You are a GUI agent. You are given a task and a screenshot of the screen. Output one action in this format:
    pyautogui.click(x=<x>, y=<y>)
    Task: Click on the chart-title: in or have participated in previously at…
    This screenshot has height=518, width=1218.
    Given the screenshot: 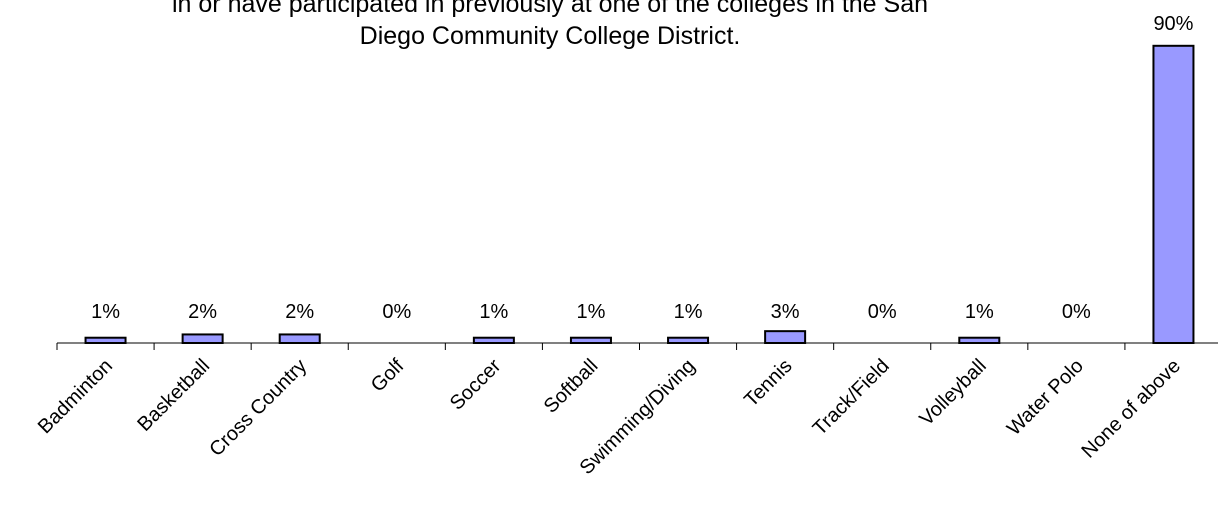 What is the action you would take?
    pyautogui.click(x=550, y=26)
    